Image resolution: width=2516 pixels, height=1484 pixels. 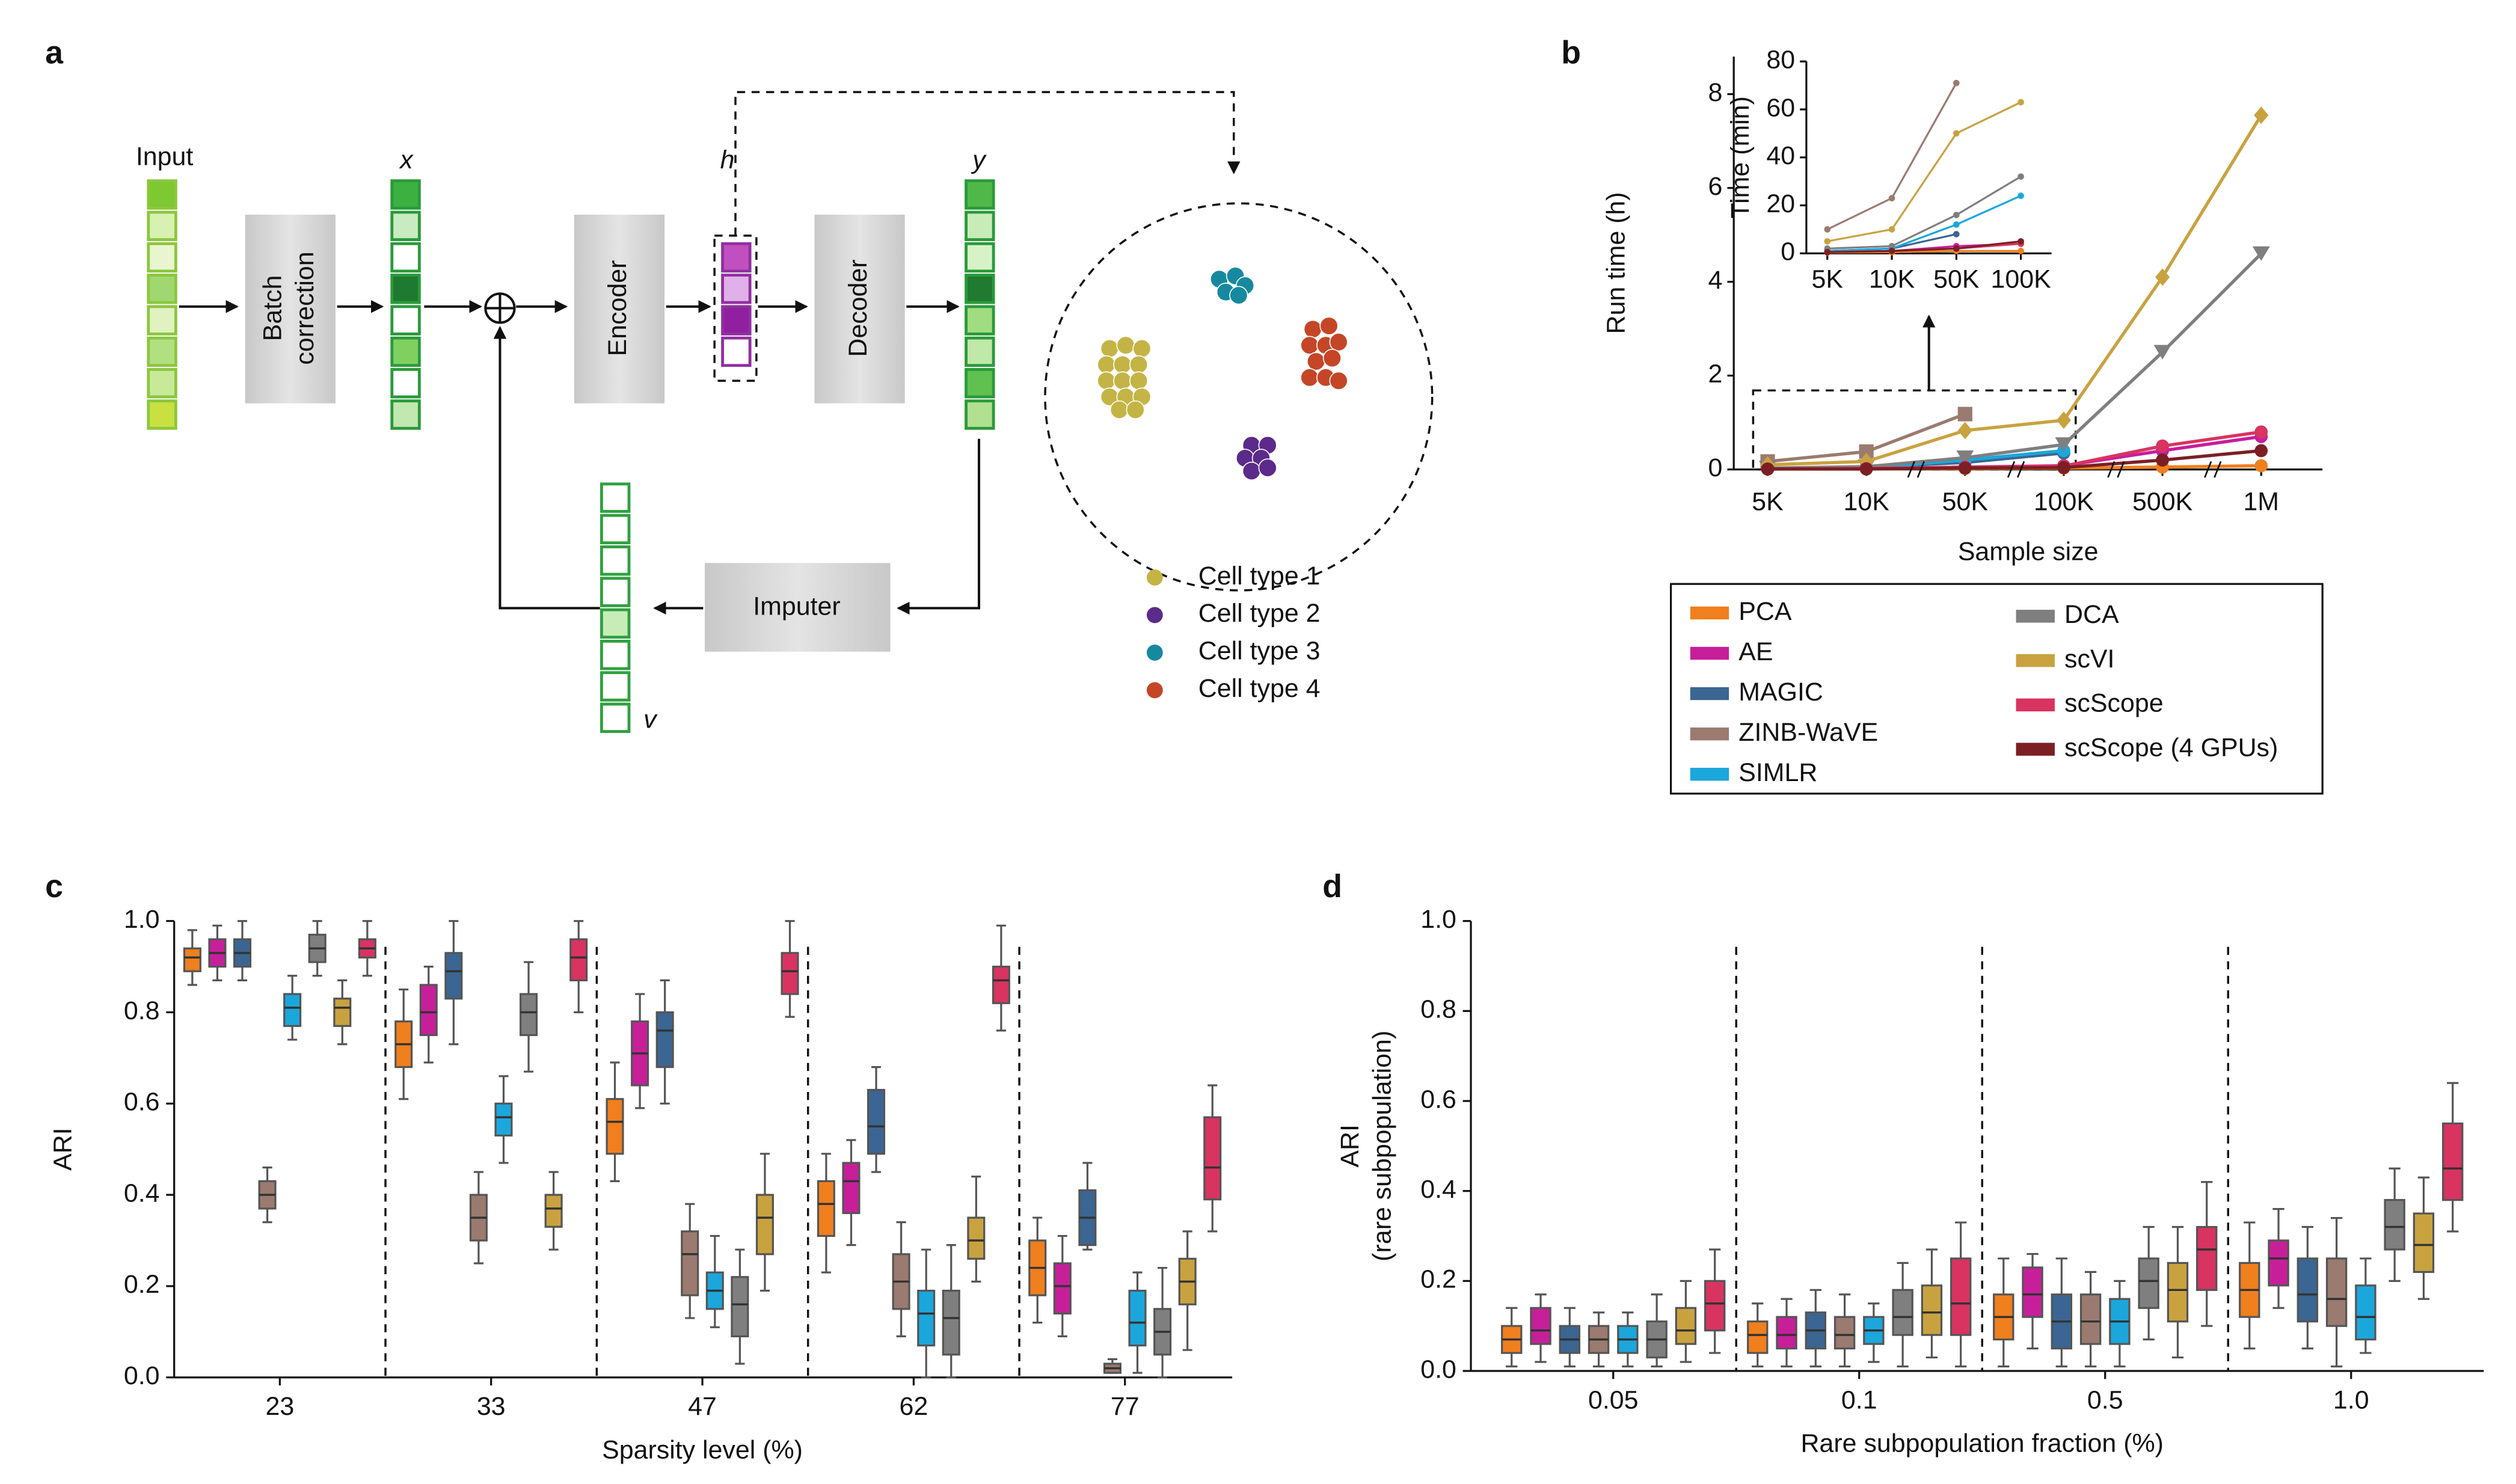 What do you see at coordinates (2171, 747) in the screenshot?
I see `legend-label: scScope (4 GPUs)` at bounding box center [2171, 747].